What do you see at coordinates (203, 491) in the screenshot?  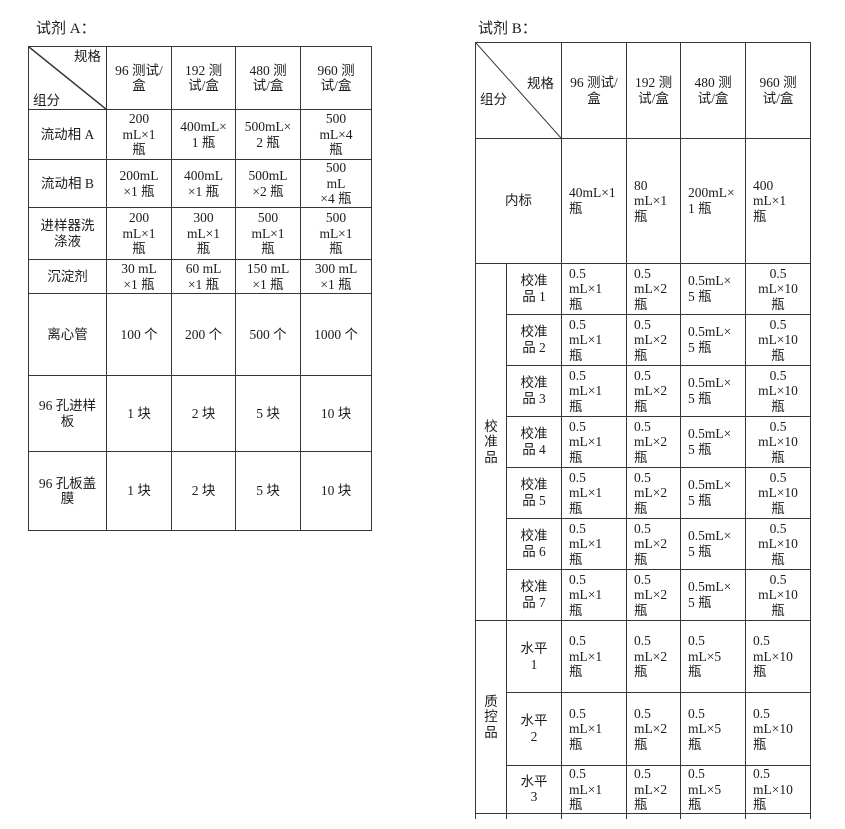 I see `cell: 2 块` at bounding box center [203, 491].